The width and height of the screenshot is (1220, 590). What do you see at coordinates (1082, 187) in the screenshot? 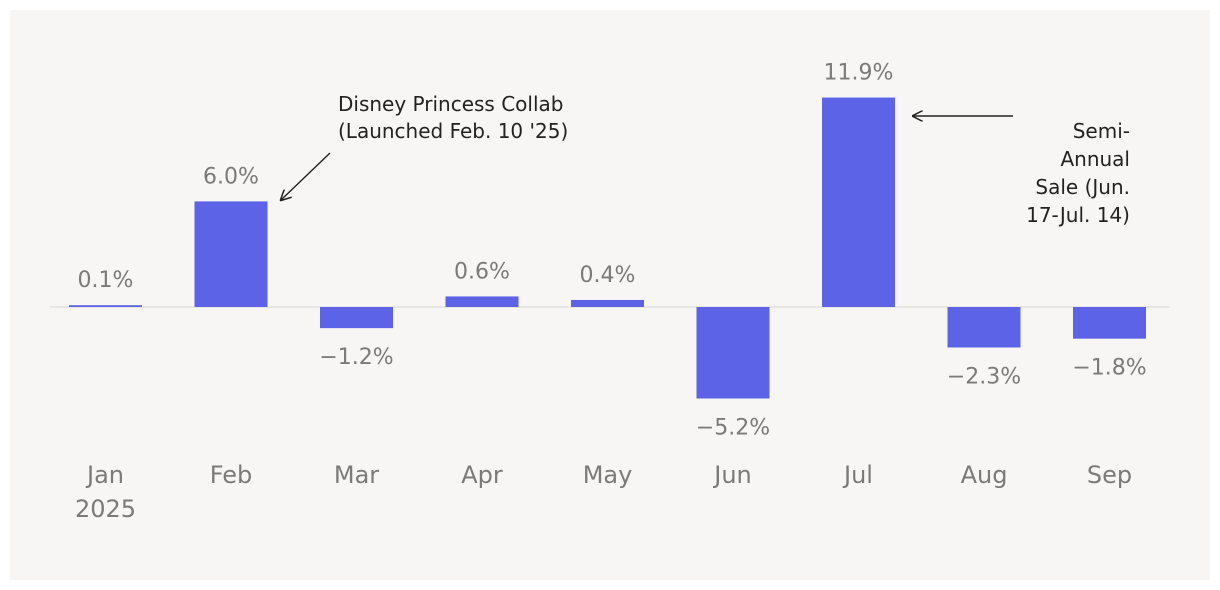
I see `annotation-sale-line-3: Sale (Jun.` at bounding box center [1082, 187].